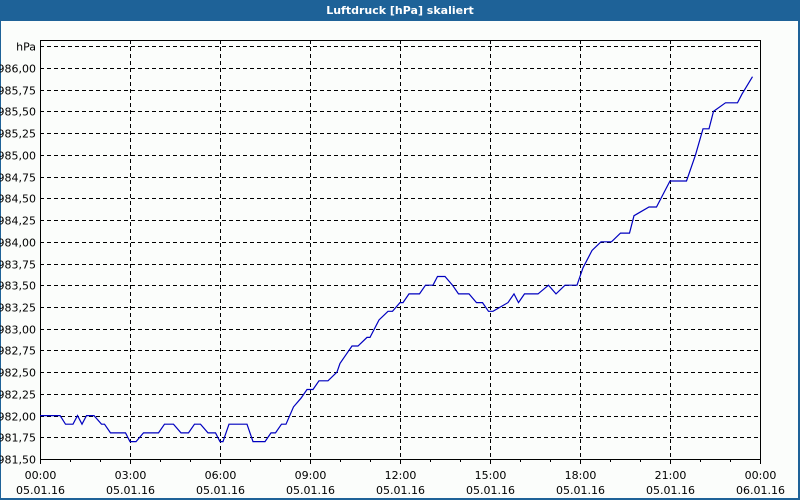  What do you see at coordinates (18, 395) in the screenshot?
I see `y-tick-label: 982,25` at bounding box center [18, 395].